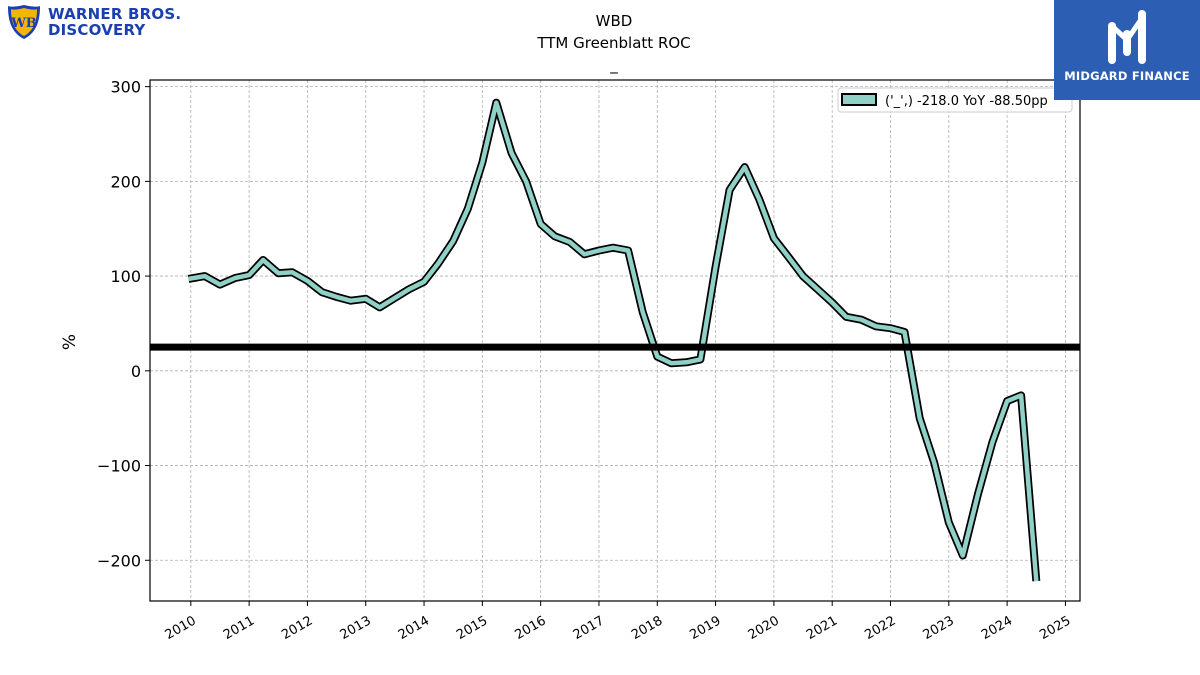  I want to click on y-axis-label: %, so click(70, 342).